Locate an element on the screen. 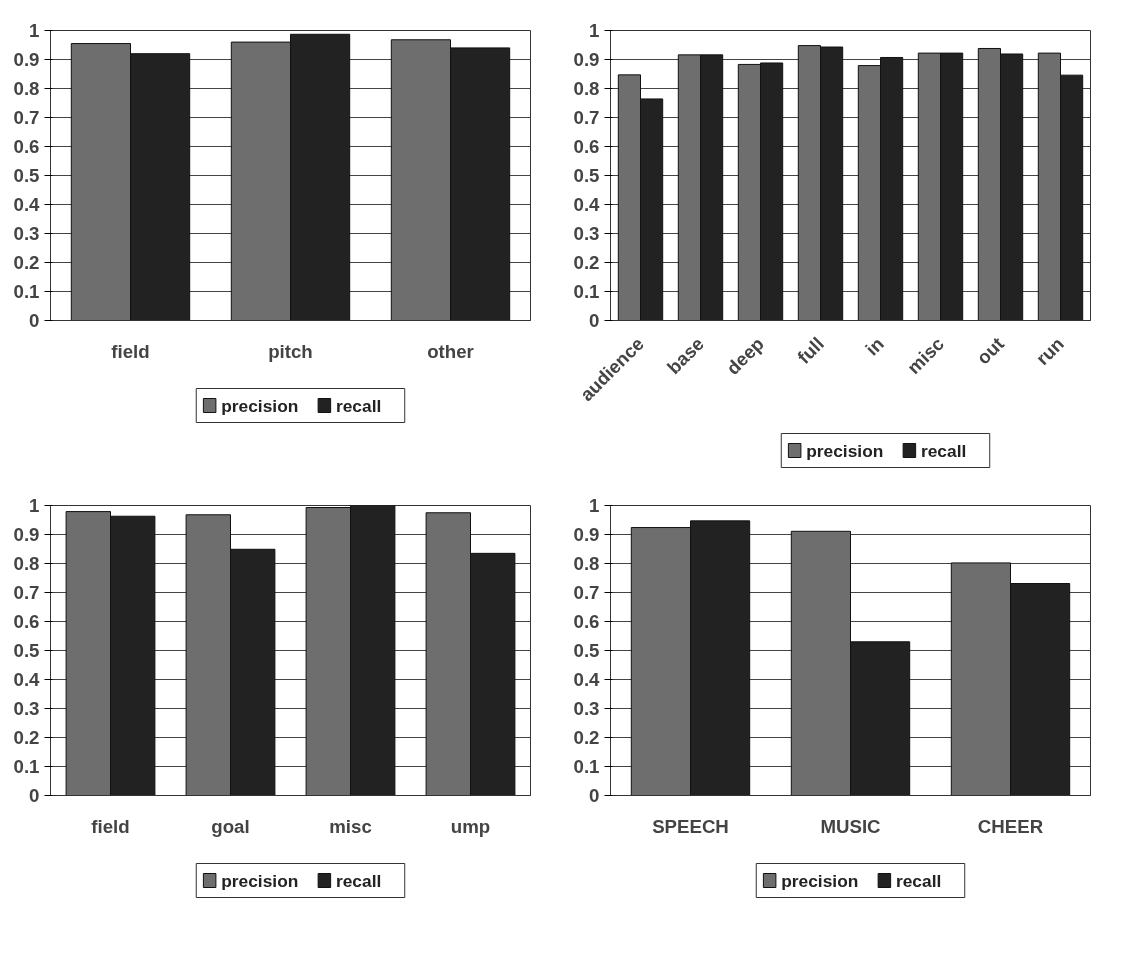 The width and height of the screenshot is (1132, 963). x-tick-label: other is located at coordinates (450, 351).